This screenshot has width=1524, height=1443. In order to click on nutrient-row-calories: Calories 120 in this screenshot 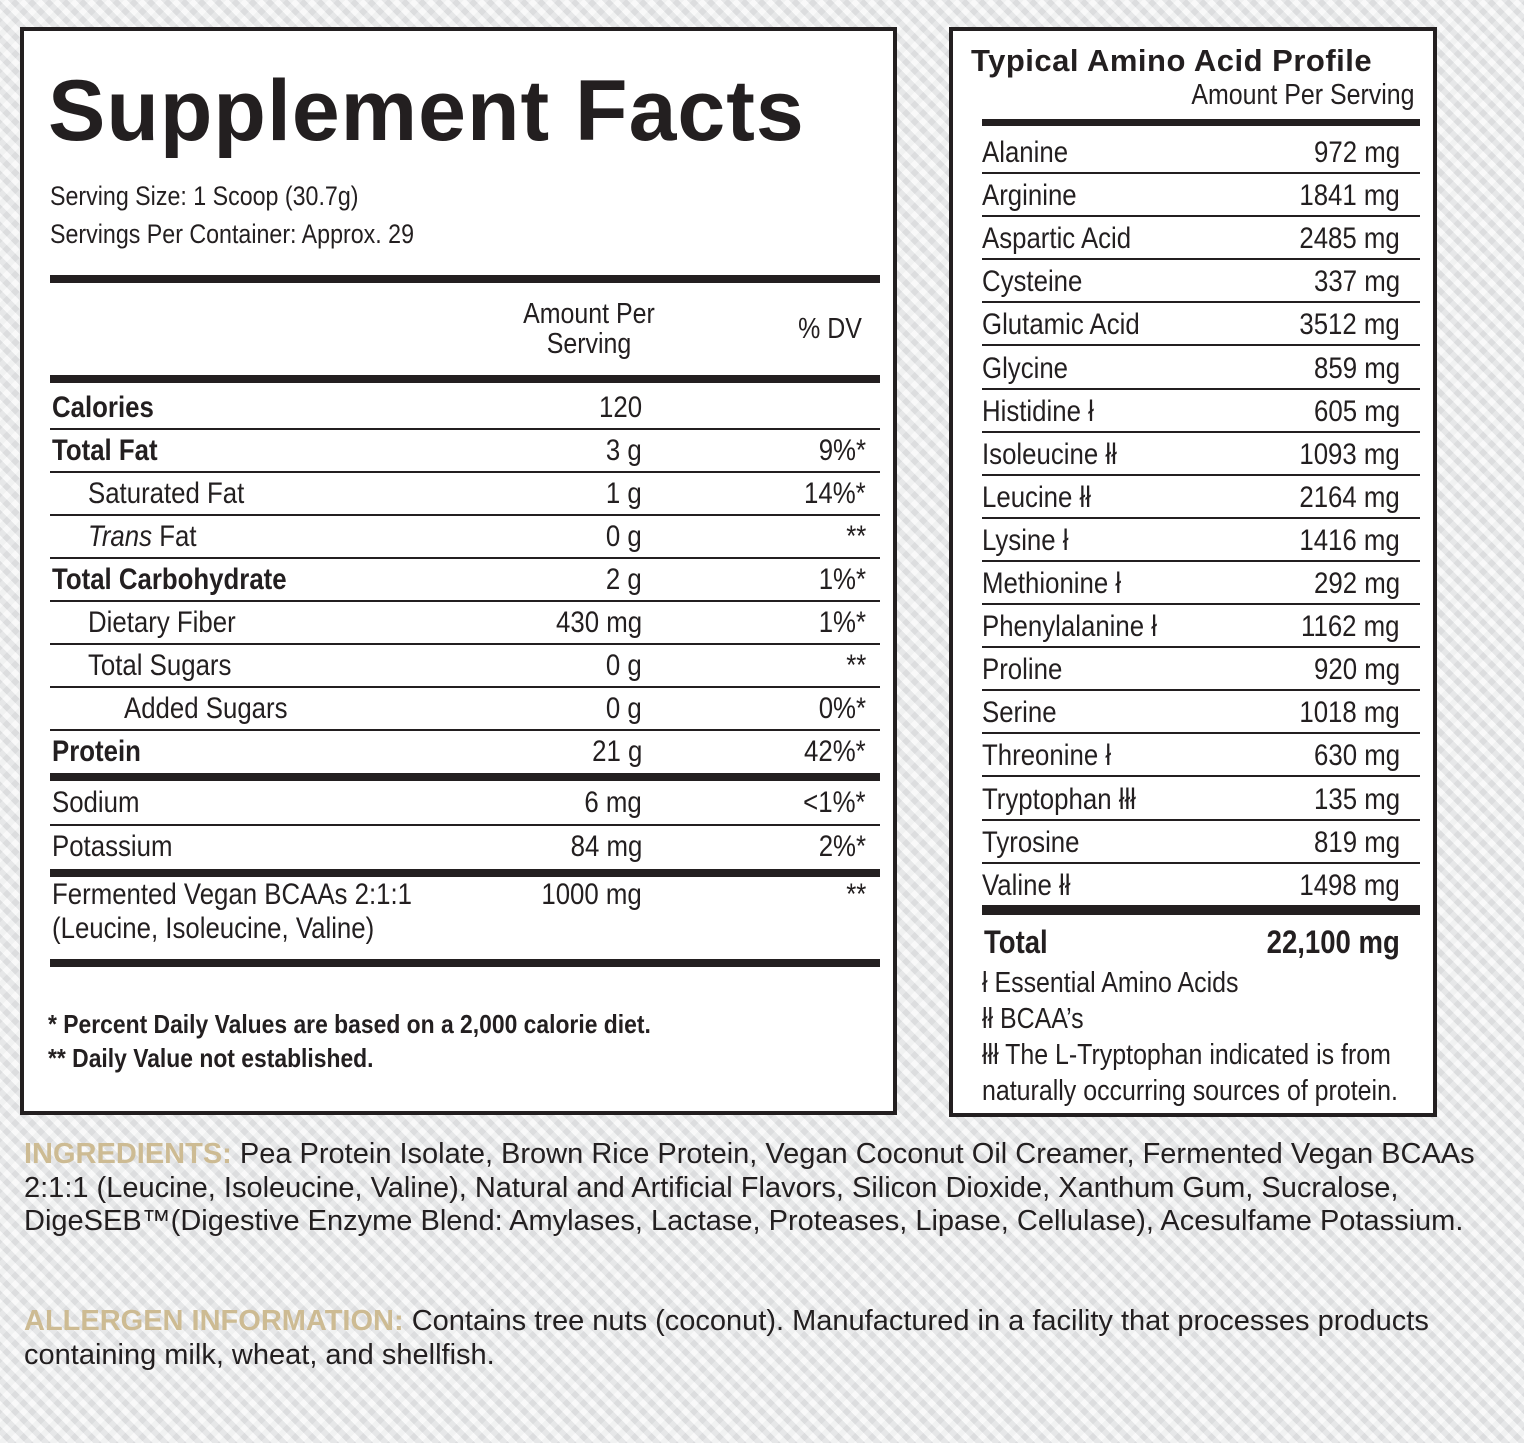, I will do `click(465, 407)`.